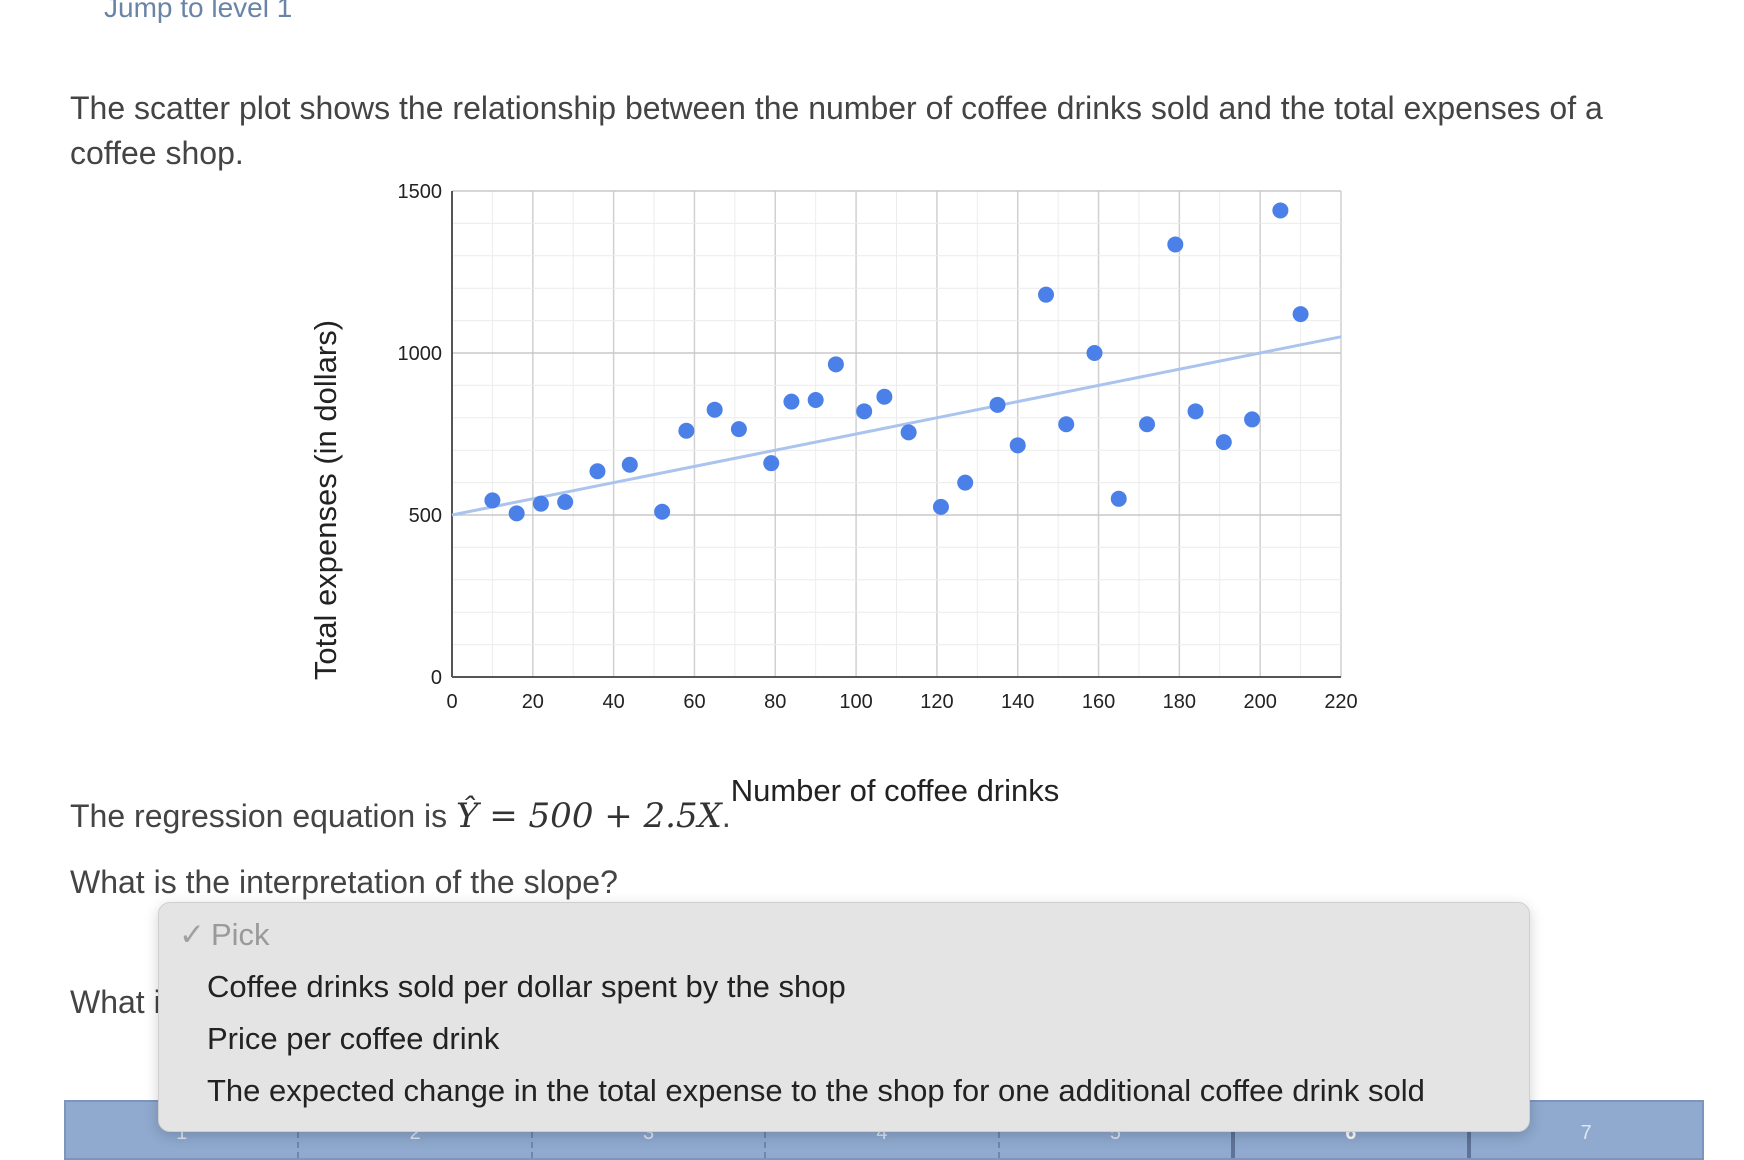 The width and height of the screenshot is (1744, 1160). What do you see at coordinates (726, 816) in the screenshot?
I see `regression-suffix: .` at bounding box center [726, 816].